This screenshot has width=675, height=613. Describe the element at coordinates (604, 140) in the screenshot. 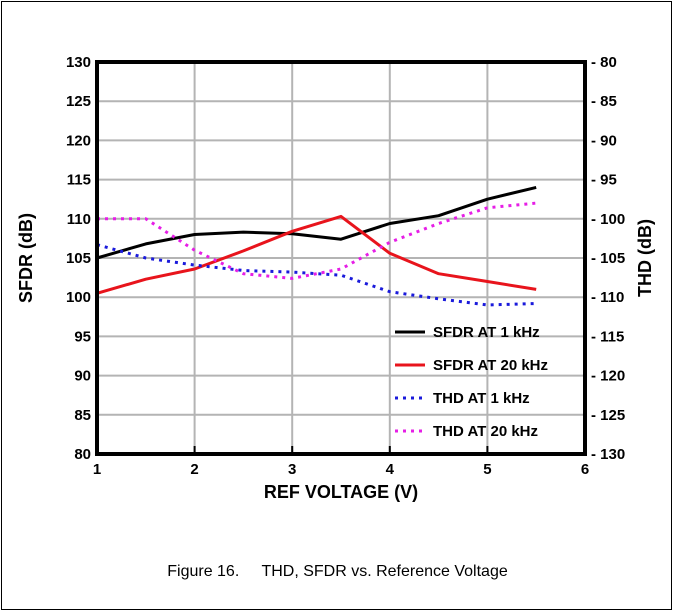

I see `y2-tick-label: - 90` at that location.